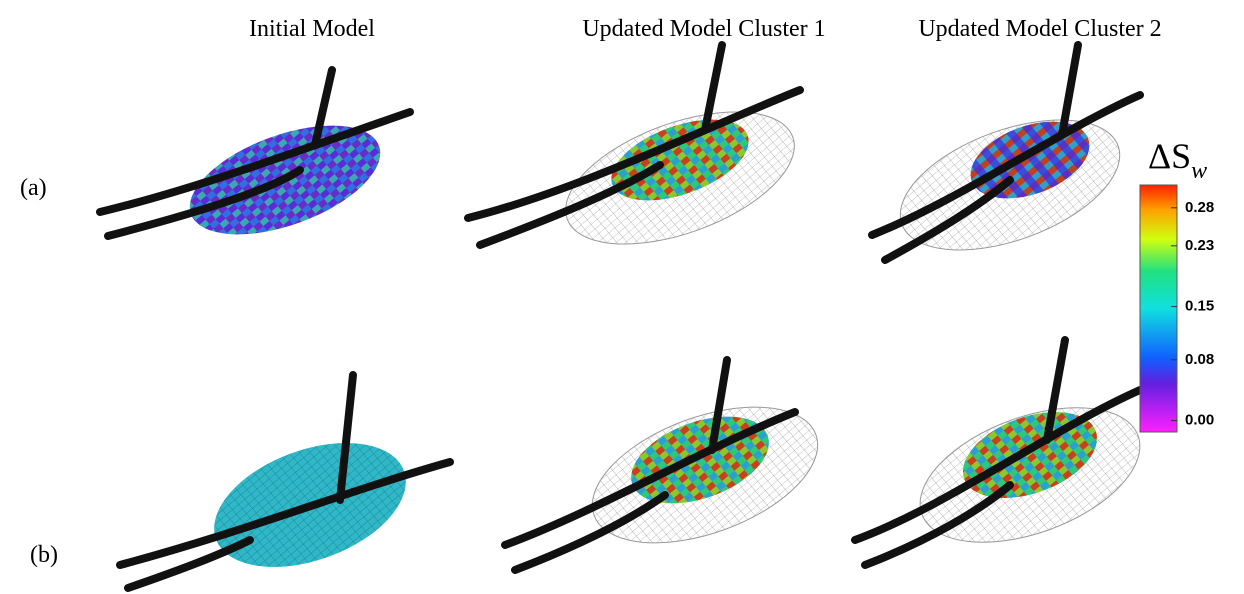 The image size is (1244, 594). What do you see at coordinates (33, 188) in the screenshot?
I see `row-label: (a)` at bounding box center [33, 188].